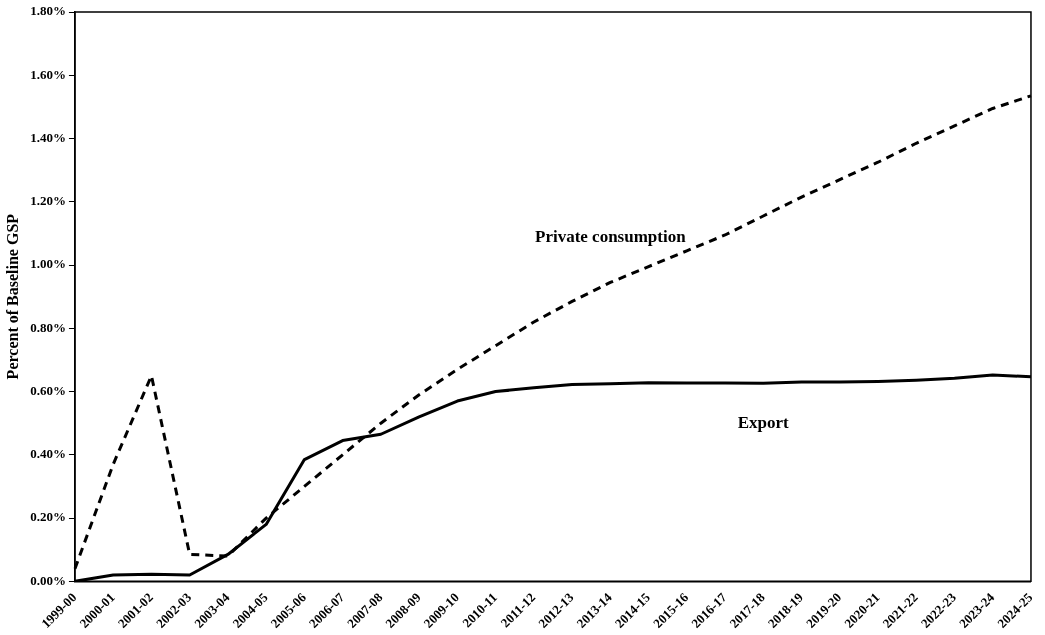 The height and width of the screenshot is (635, 1045). What do you see at coordinates (48, 201) in the screenshot?
I see `y-tick-label: 1.20%` at bounding box center [48, 201].